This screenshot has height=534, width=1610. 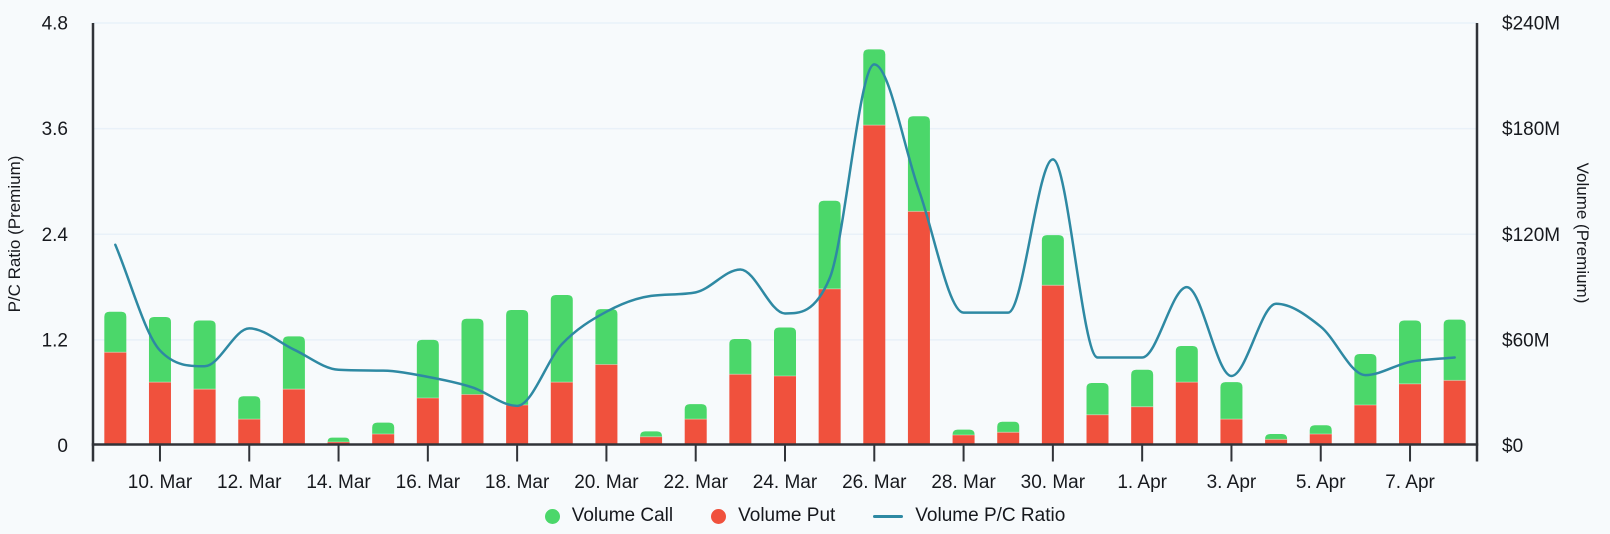 I want to click on legend-item-volume-put: Volume Put, so click(x=773, y=516).